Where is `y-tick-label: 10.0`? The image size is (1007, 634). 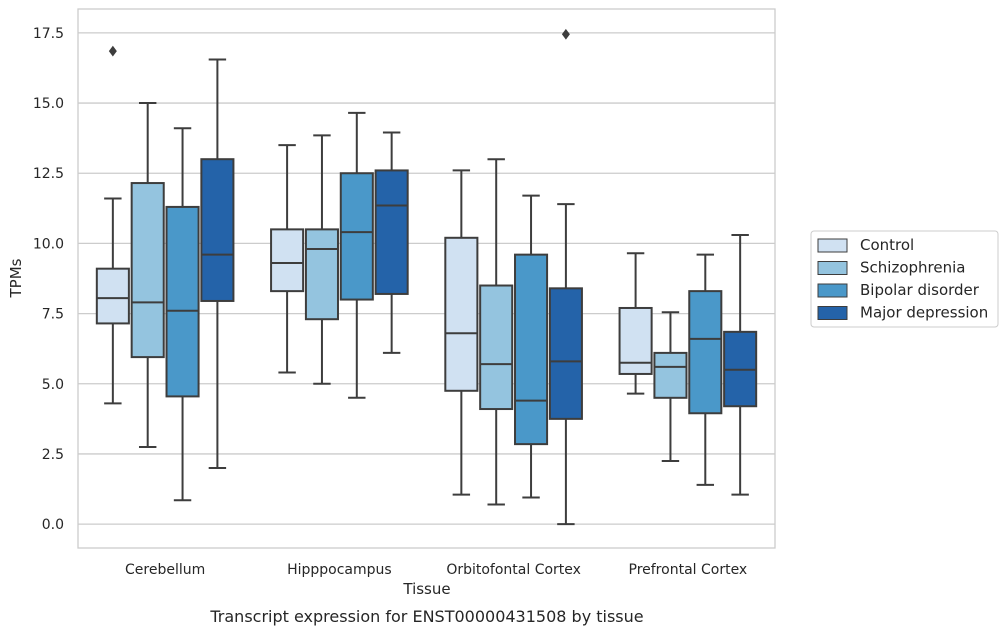 y-tick-label: 10.0 is located at coordinates (48, 244).